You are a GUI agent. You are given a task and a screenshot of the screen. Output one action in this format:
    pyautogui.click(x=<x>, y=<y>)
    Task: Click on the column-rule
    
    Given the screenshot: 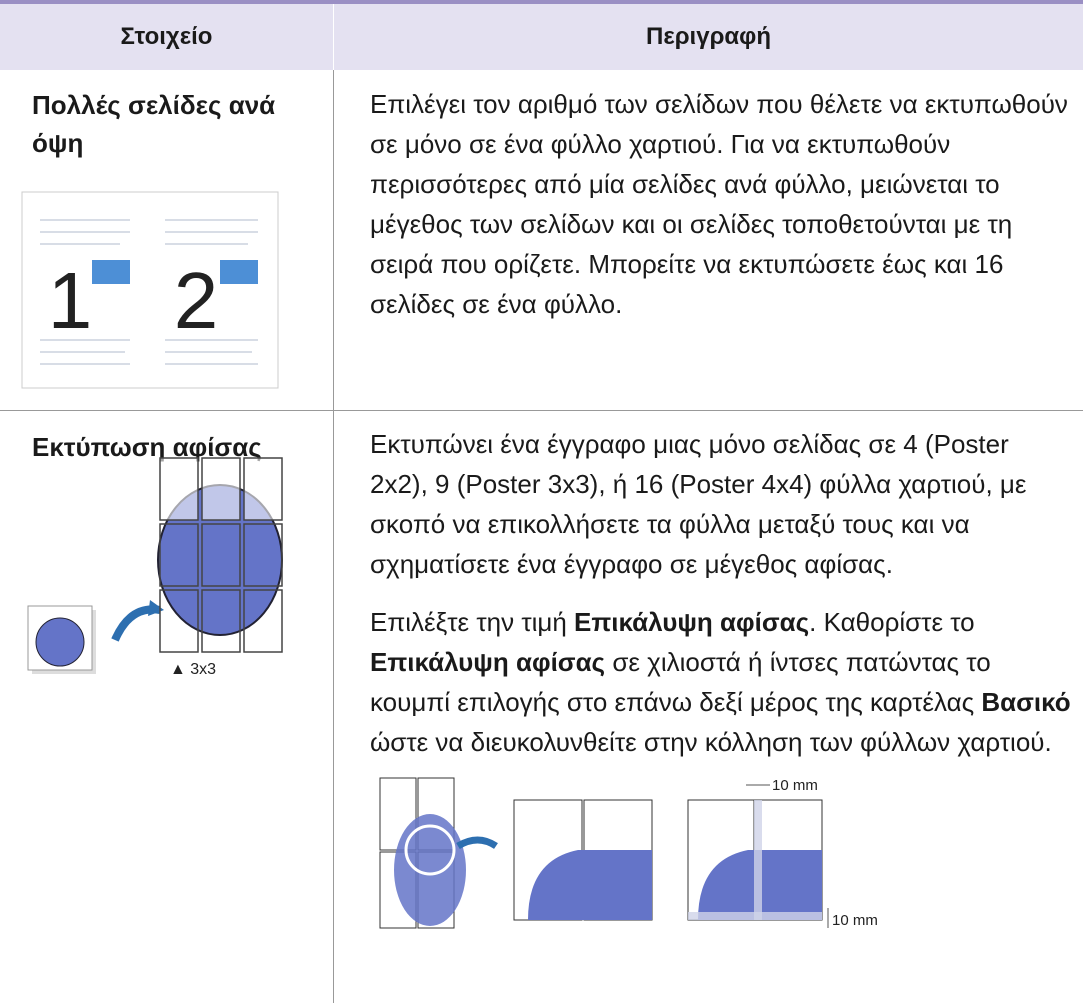 What is the action you would take?
    pyautogui.click(x=333, y=536)
    